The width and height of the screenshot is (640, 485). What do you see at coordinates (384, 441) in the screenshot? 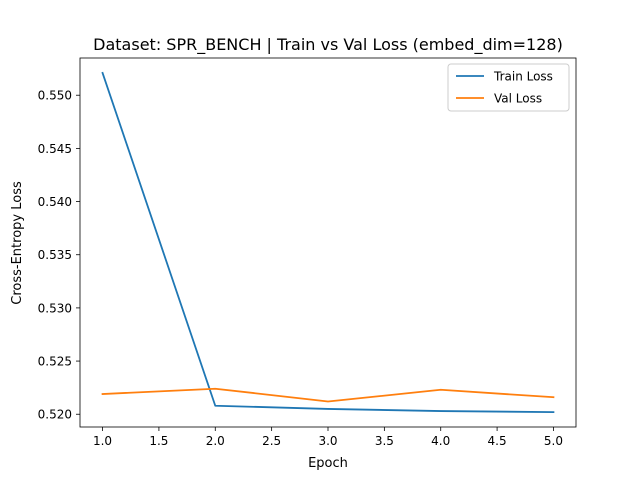
I see `x-tick-label: 3.5` at bounding box center [384, 441].